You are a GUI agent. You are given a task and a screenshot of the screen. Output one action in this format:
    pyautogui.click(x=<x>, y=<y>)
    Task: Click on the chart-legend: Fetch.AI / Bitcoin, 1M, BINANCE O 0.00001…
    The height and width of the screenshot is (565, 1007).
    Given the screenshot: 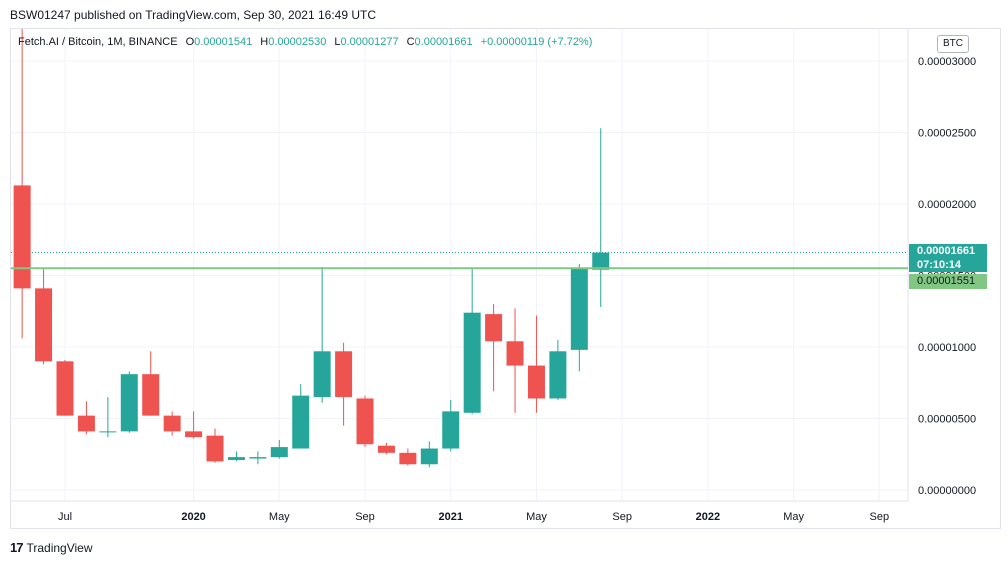 What is the action you would take?
    pyautogui.click(x=305, y=42)
    